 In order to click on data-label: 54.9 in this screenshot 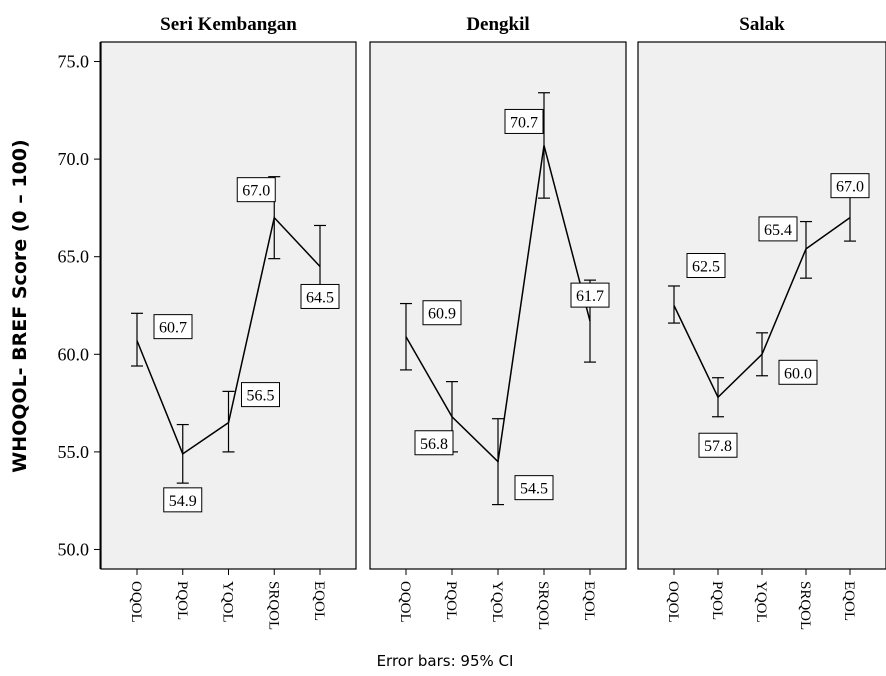, I will do `click(183, 500)`.